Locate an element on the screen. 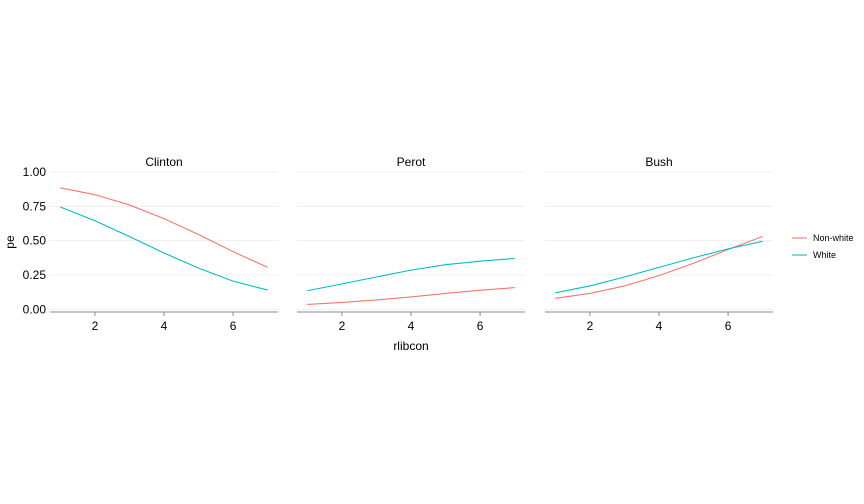 The image size is (864, 504). y-axis-title: pe is located at coordinates (10, 242).